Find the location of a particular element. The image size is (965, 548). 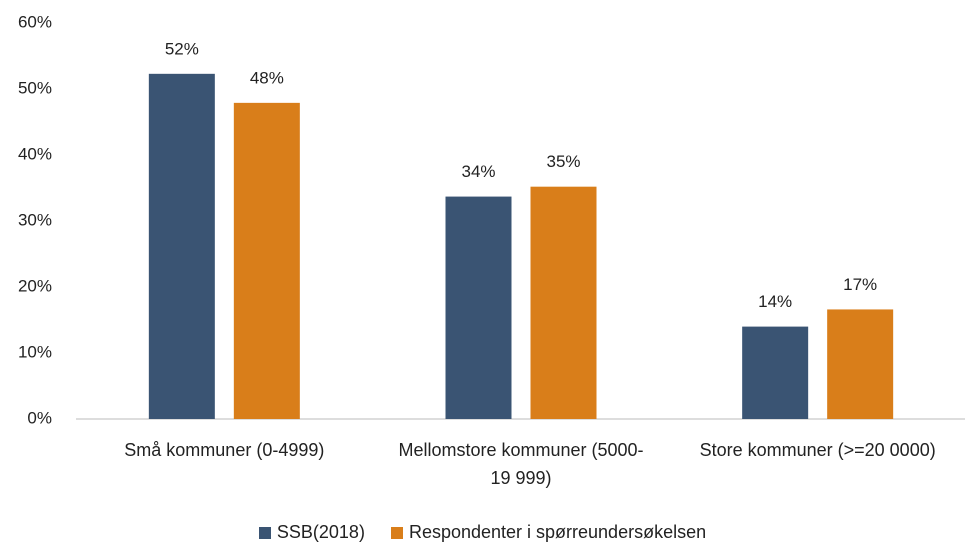

legend-item: SSB(2018) is located at coordinates (311, 532).